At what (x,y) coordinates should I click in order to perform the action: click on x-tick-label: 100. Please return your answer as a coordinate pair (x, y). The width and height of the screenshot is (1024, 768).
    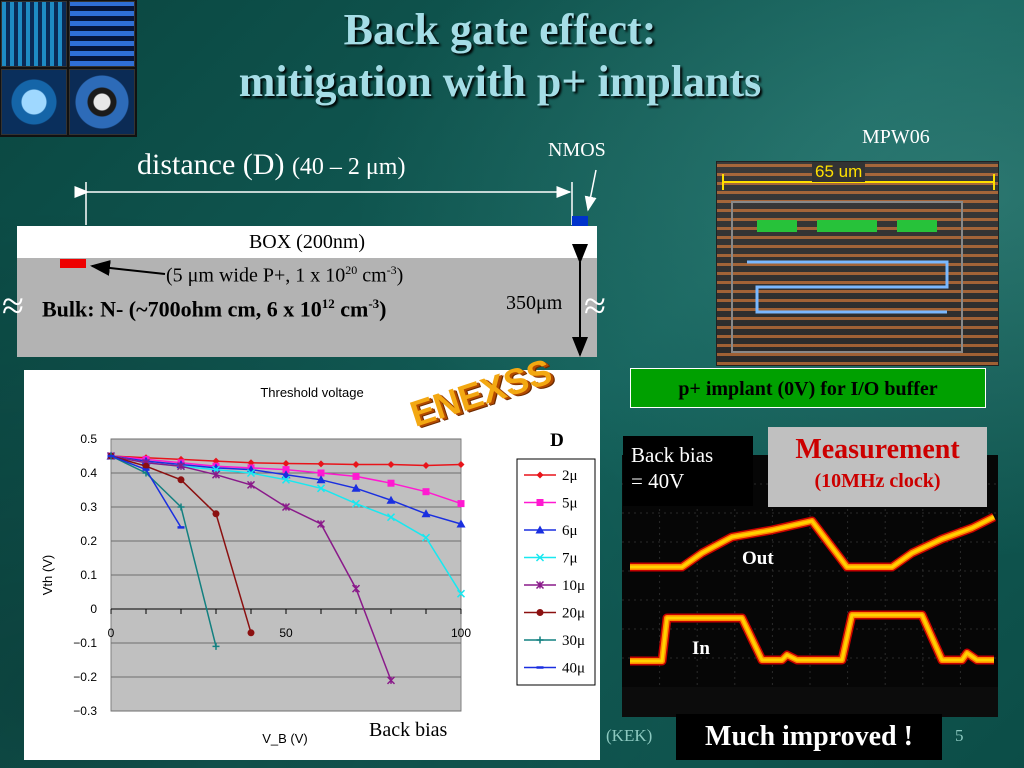
    Looking at the image, I should click on (461, 633).